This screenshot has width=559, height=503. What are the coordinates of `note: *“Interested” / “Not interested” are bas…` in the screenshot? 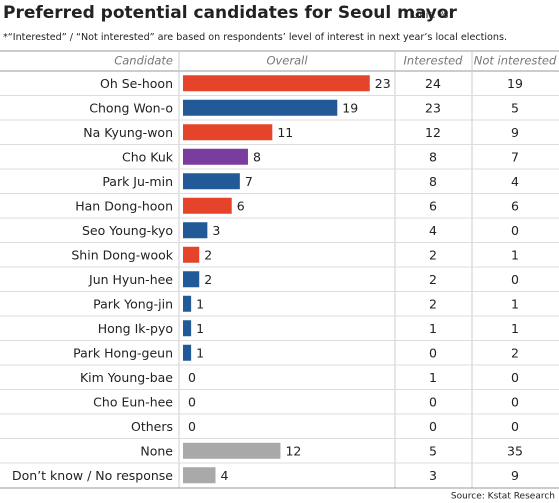 It's located at (255, 37).